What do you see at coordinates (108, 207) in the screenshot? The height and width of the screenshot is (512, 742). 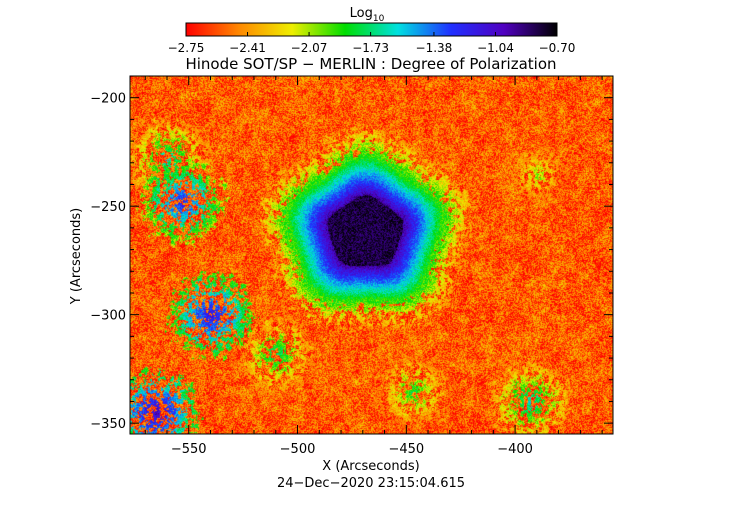 I see `y-tick-label: −250` at bounding box center [108, 207].